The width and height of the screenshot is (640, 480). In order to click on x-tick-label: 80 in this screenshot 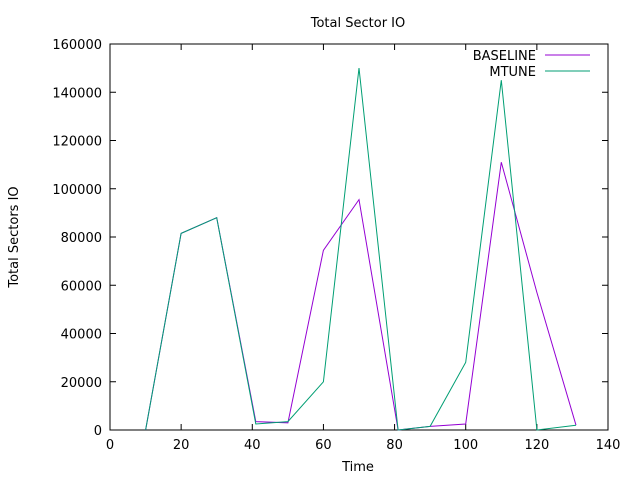, I will do `click(394, 445)`.